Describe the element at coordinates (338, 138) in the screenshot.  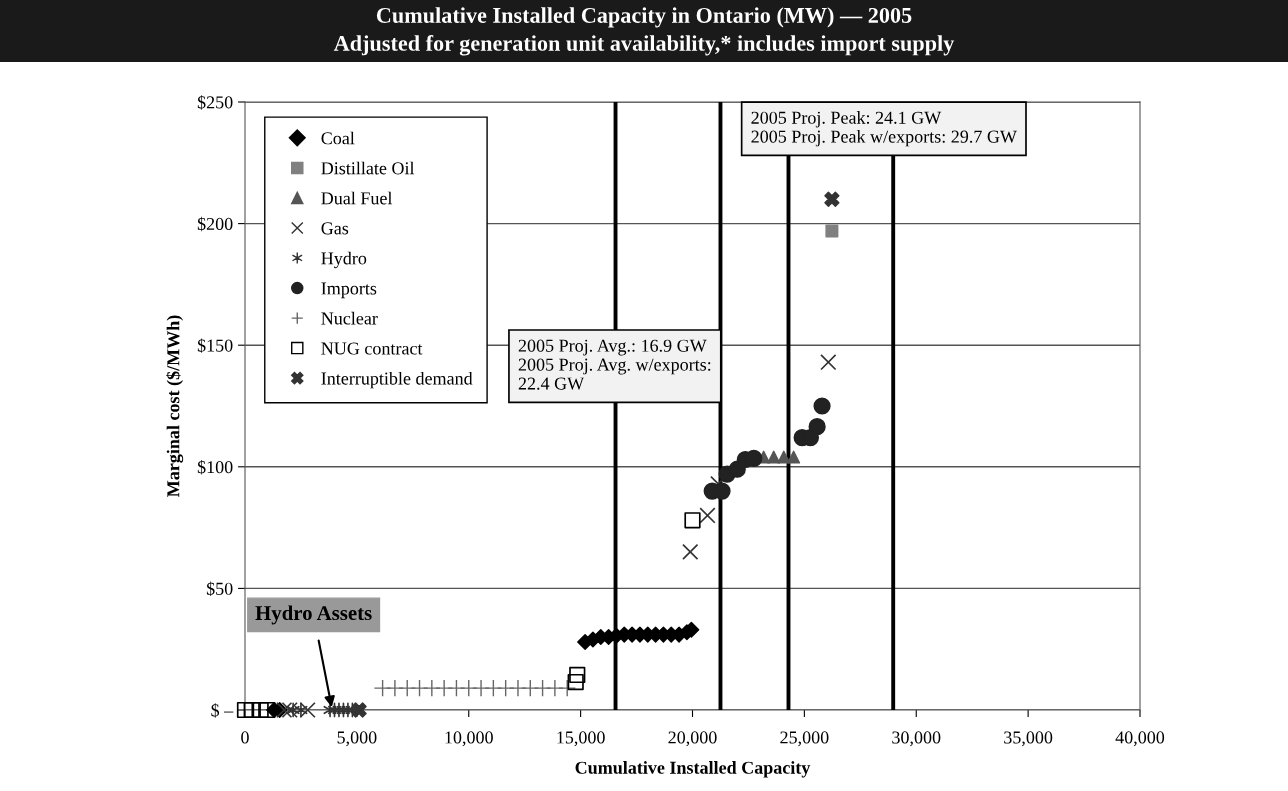
I see `legend-label: Coal` at that location.